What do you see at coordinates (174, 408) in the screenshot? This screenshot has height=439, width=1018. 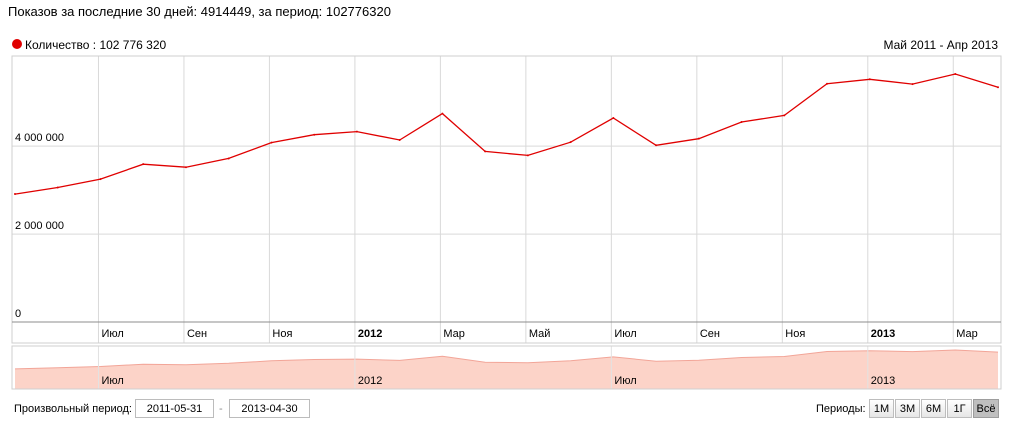 I see `date-from-input` at bounding box center [174, 408].